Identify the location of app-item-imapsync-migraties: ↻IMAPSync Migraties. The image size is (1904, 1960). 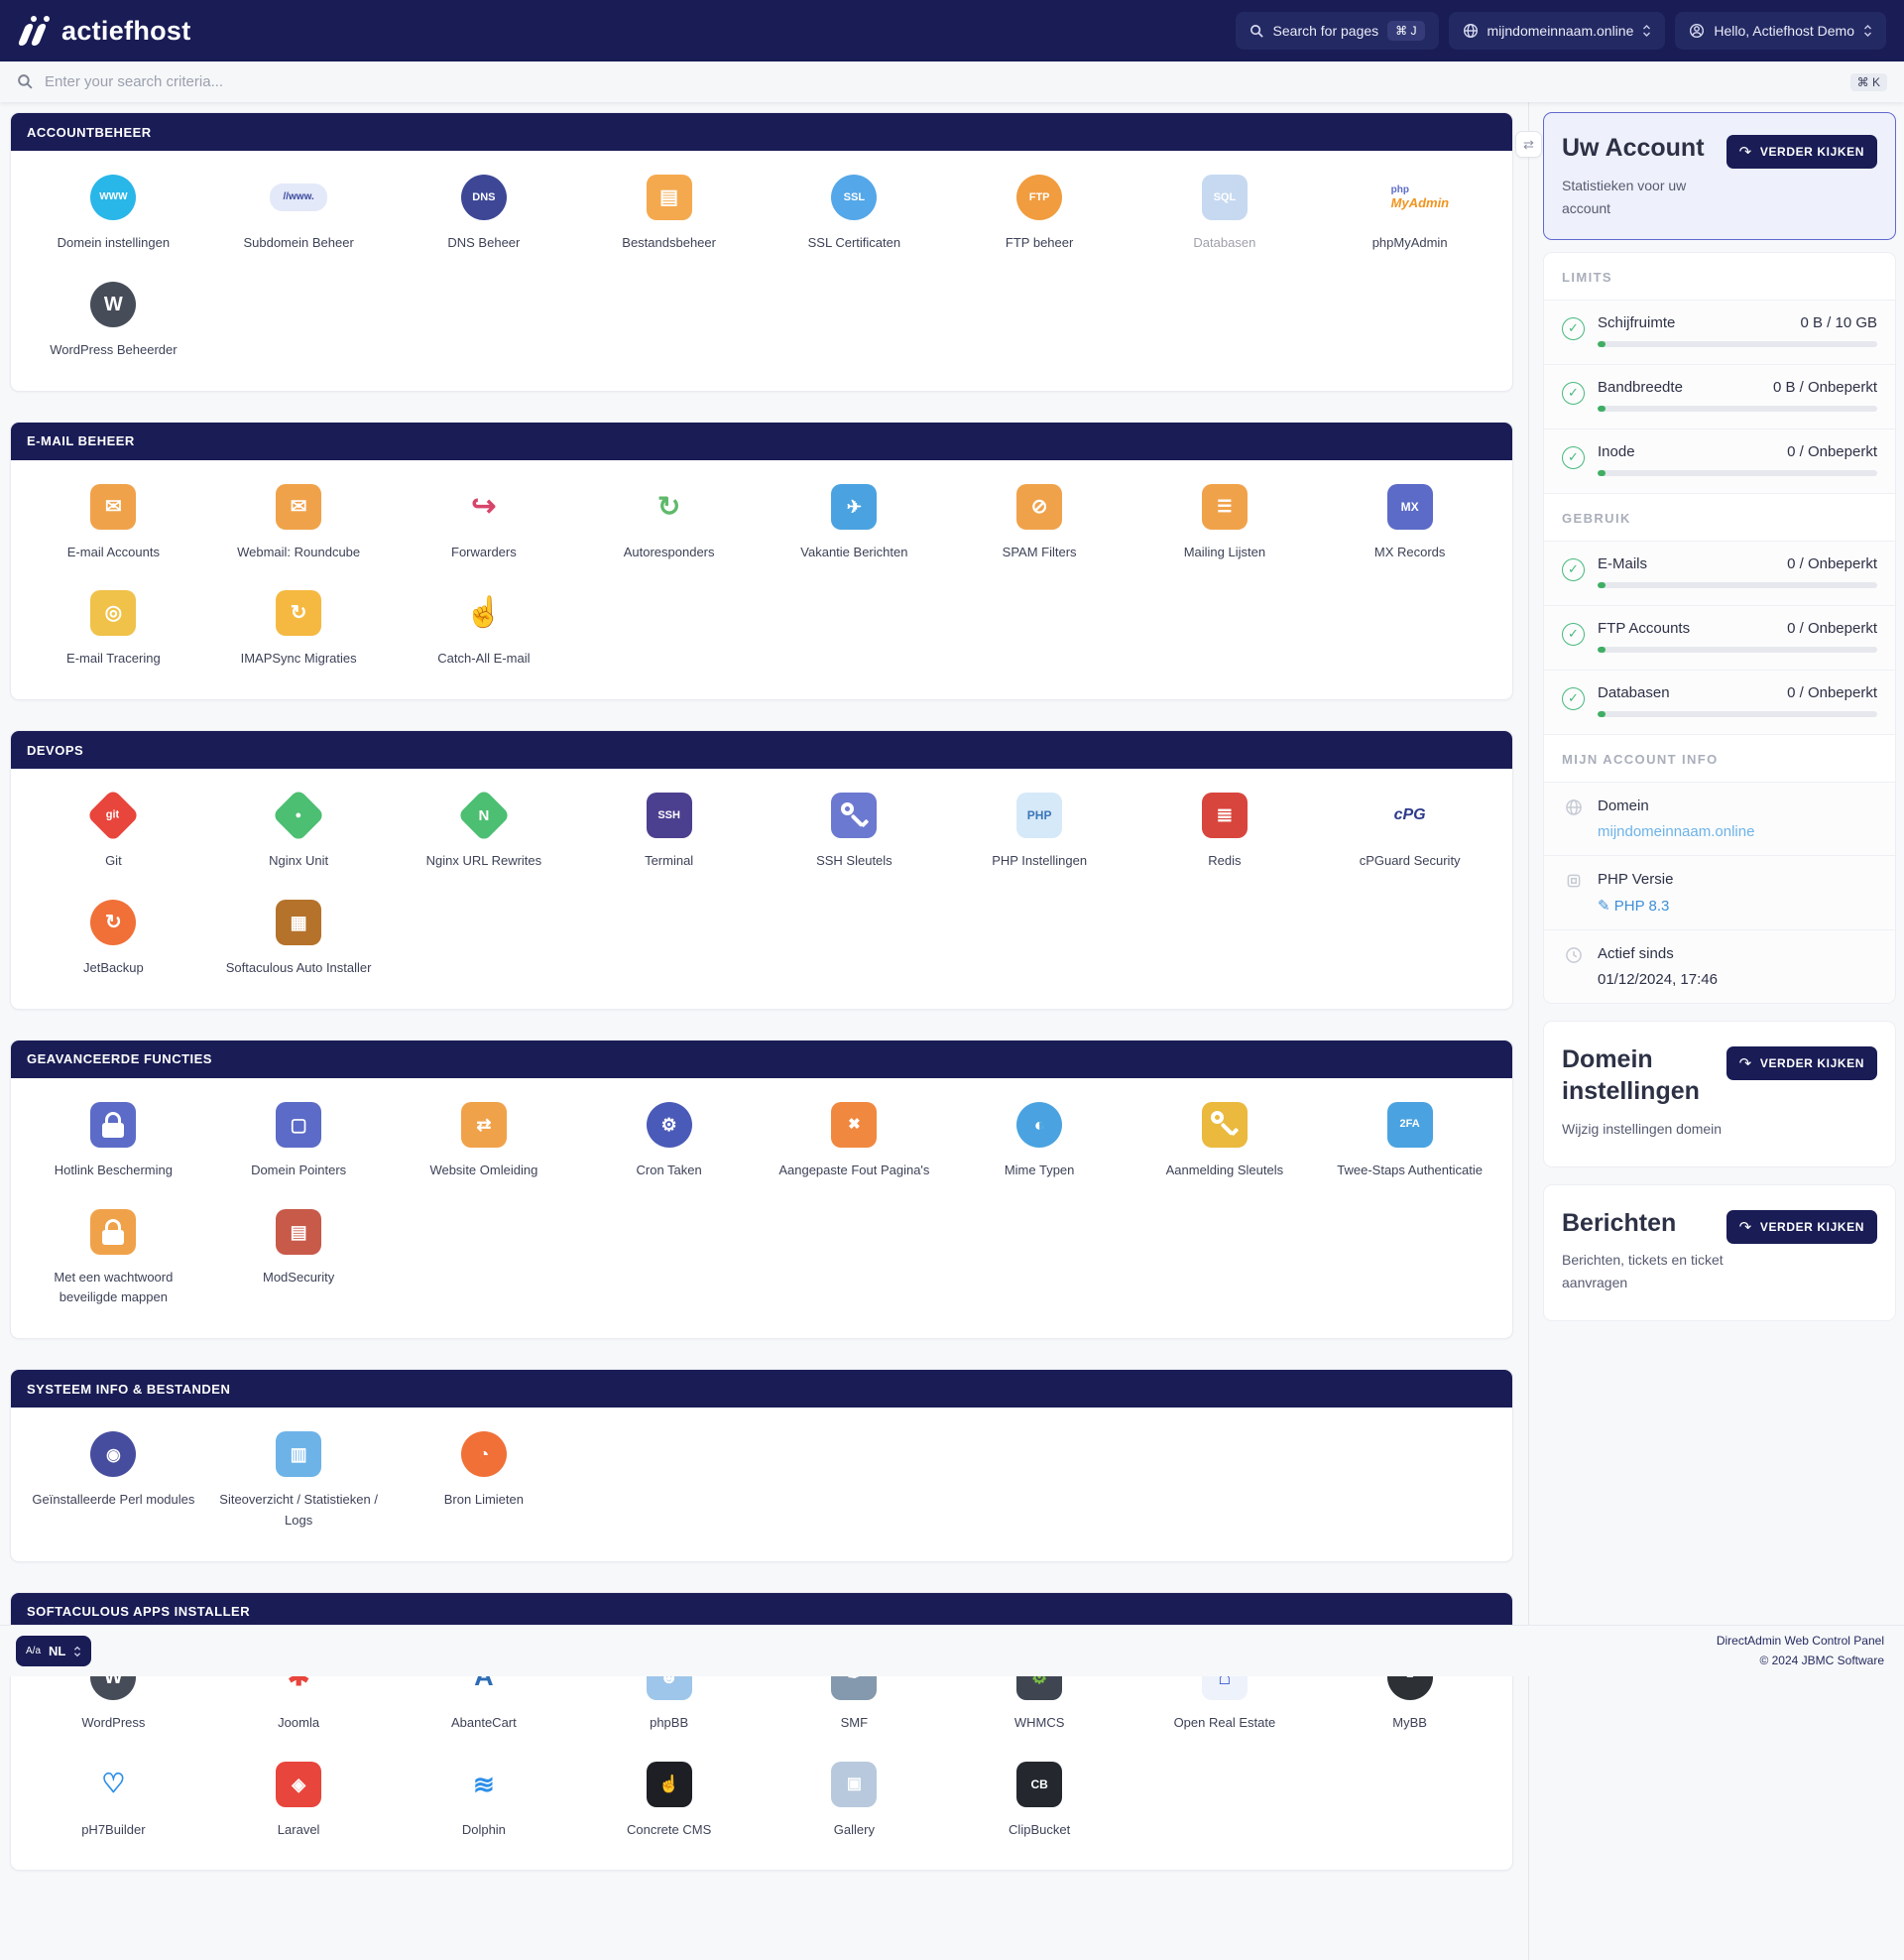
(299, 630).